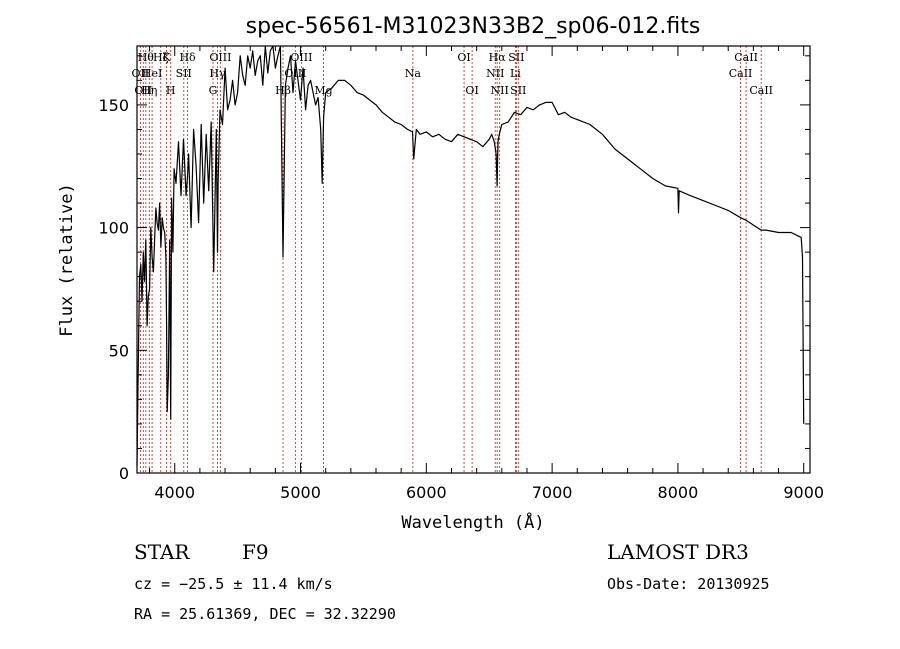  I want to click on object-subclass: F9, so click(255, 552).